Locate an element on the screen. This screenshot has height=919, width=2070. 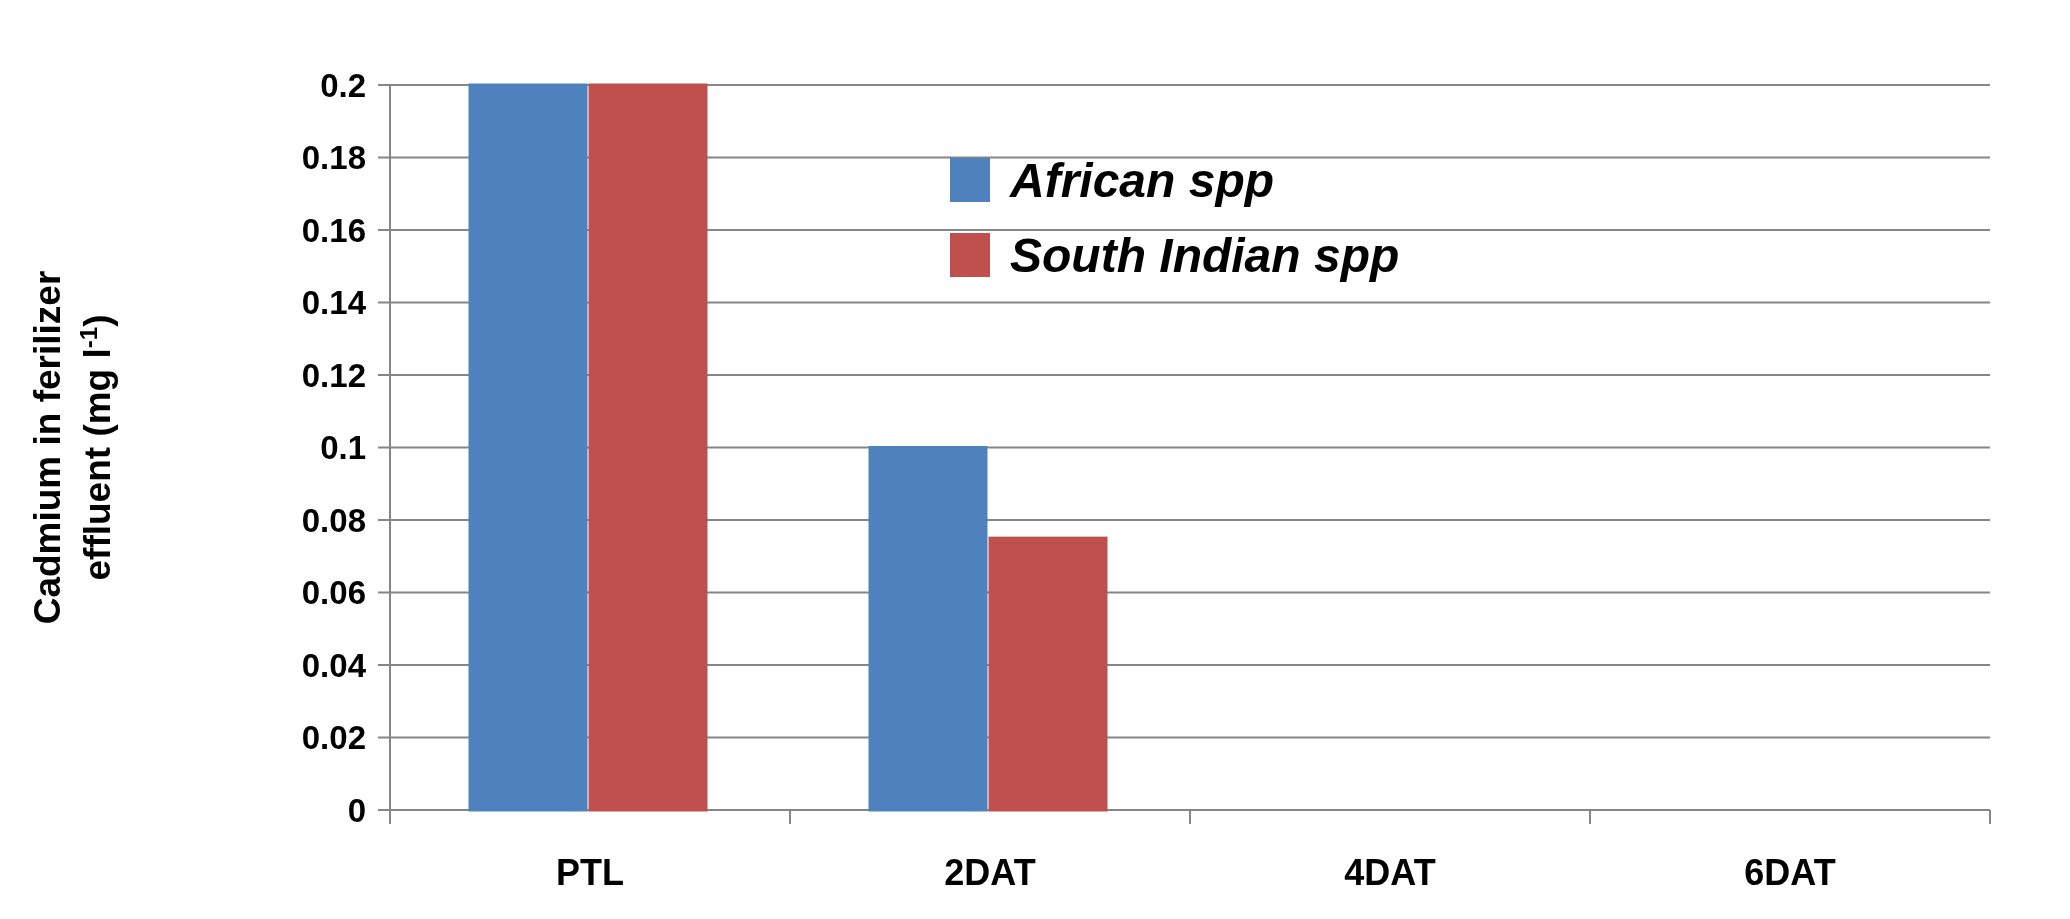
x-tick-label: PTL is located at coordinates (590, 872).